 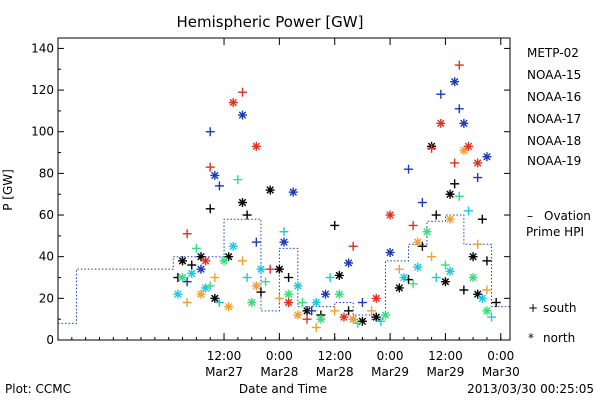 What do you see at coordinates (46, 257) in the screenshot?
I see `y-tick-label-2: 40` at bounding box center [46, 257].